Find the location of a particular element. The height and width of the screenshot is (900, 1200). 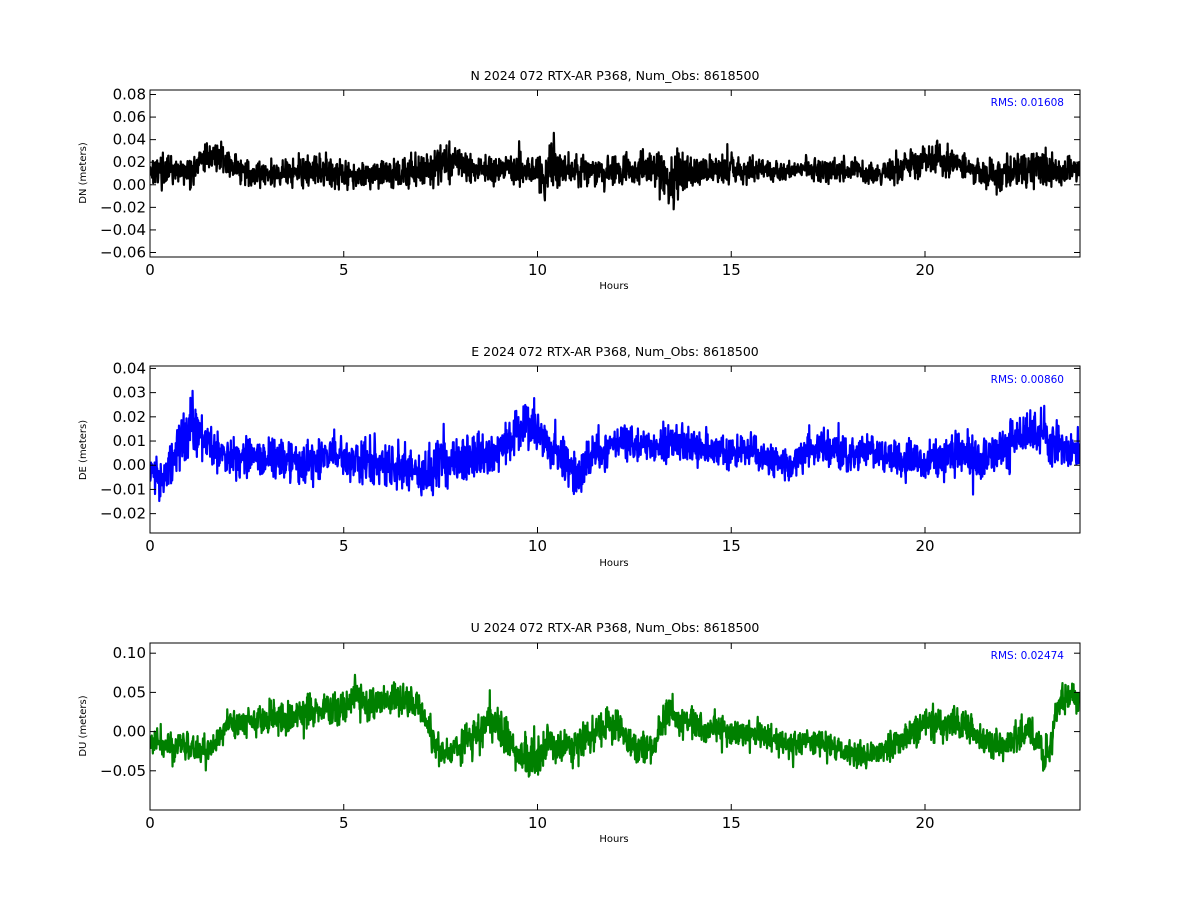

y-tick-label: −0.04 is located at coordinates (123, 230).